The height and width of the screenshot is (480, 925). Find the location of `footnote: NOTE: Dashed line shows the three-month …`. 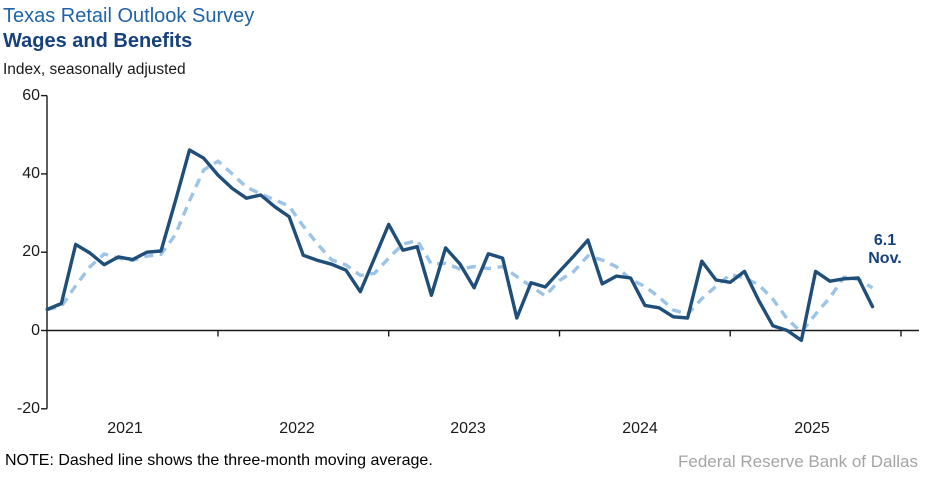

footnote: NOTE: Dashed line shows the three-month … is located at coordinates (219, 460).